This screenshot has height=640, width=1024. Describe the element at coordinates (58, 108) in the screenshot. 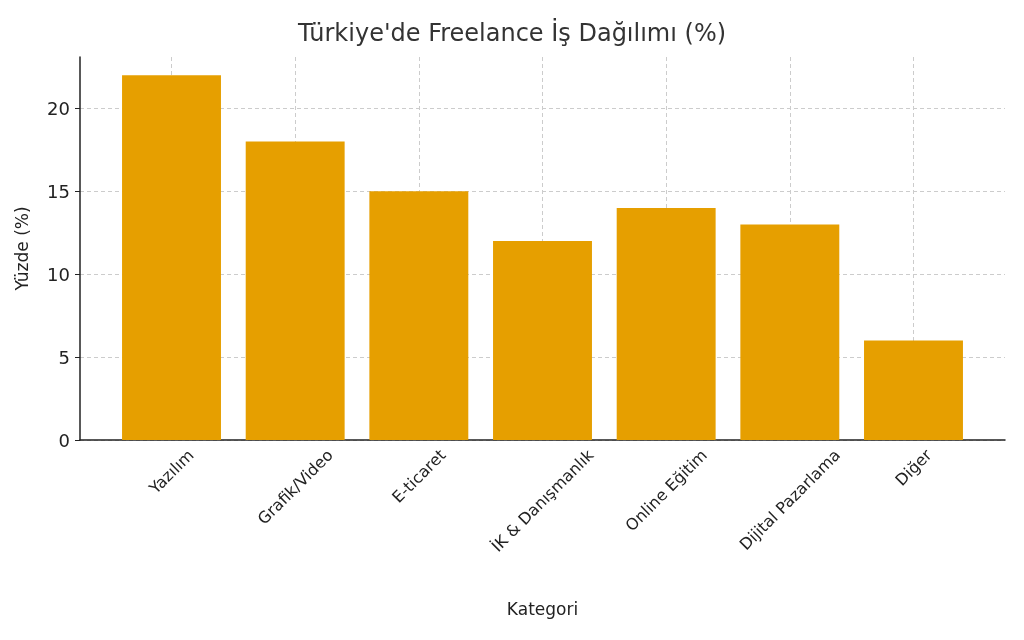

I see `y-tick-label: 20` at that location.